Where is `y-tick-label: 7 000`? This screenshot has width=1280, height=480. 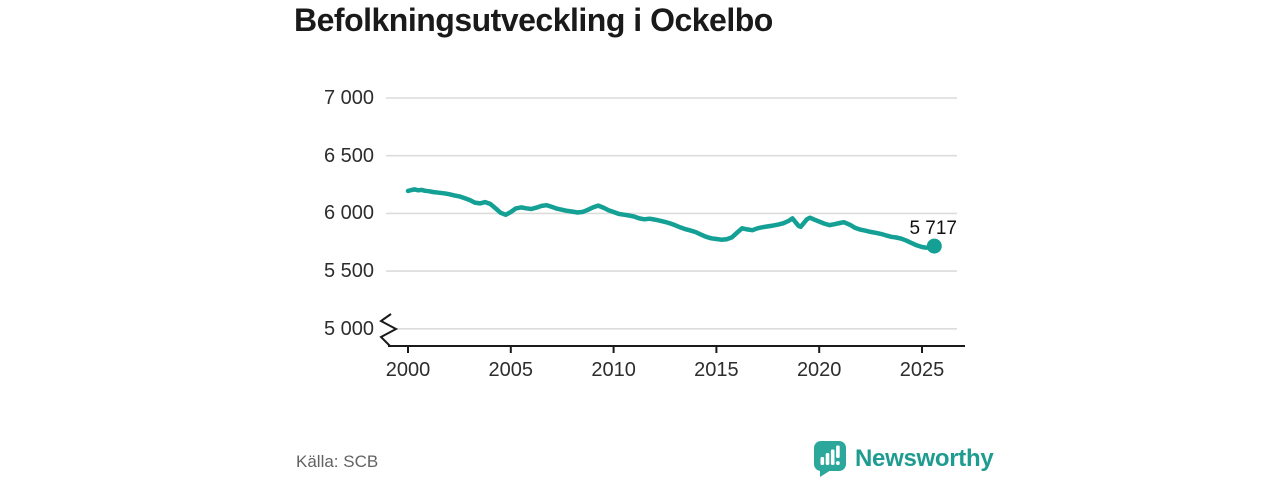
y-tick-label: 7 000 is located at coordinates (348, 98).